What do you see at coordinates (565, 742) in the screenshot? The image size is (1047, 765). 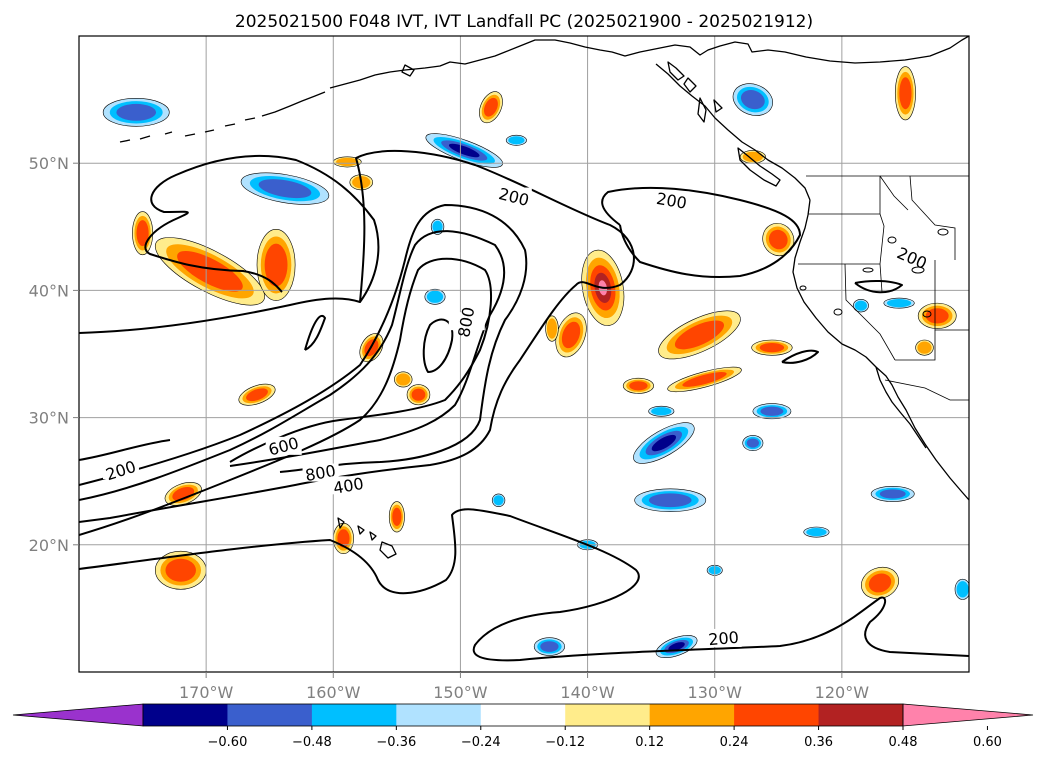 I see `colorbar-tick-label-5: −0.12` at bounding box center [565, 742].